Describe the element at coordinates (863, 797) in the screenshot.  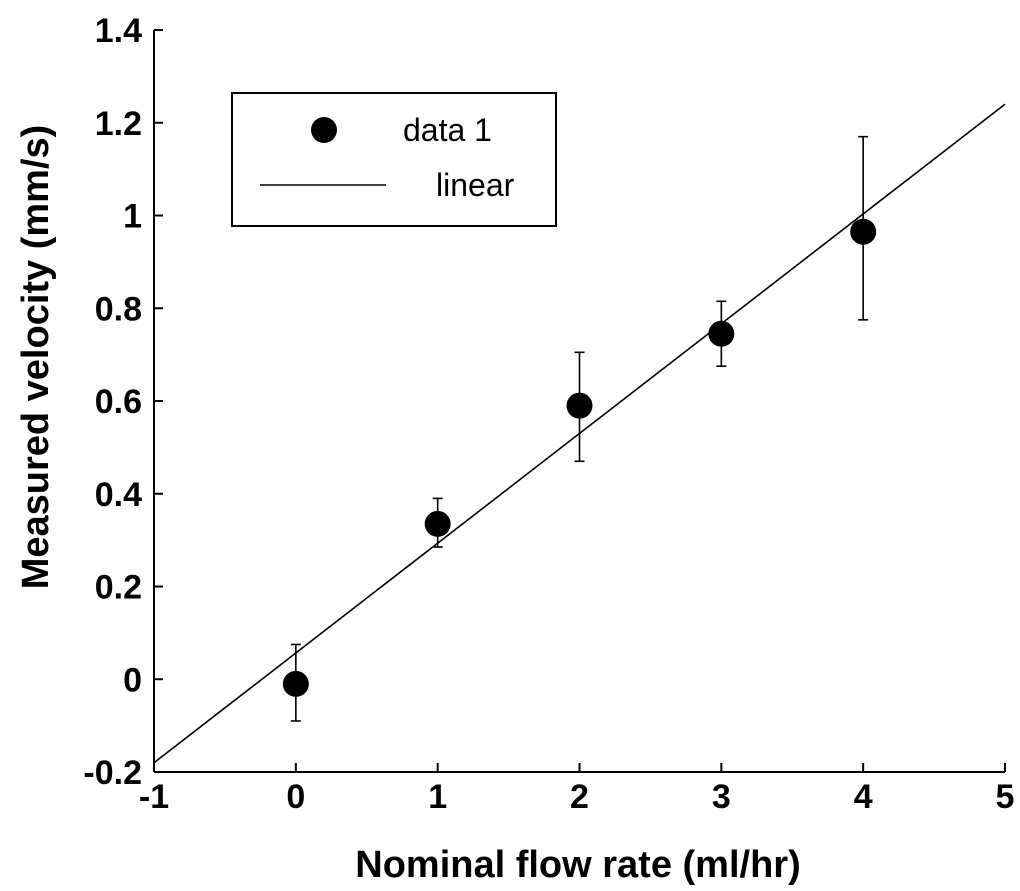
I see `x-tick-label: 4` at that location.